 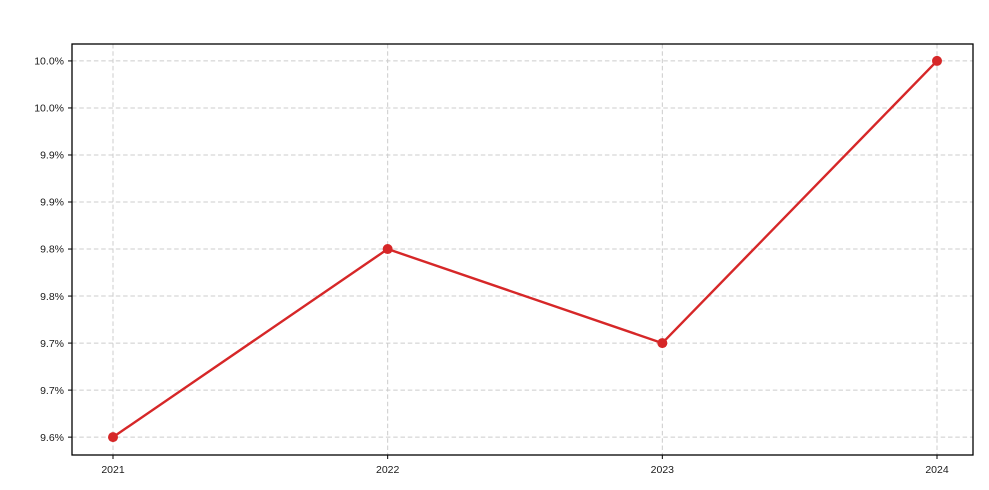 I want to click on x-tick-label: 2022, so click(x=388, y=470).